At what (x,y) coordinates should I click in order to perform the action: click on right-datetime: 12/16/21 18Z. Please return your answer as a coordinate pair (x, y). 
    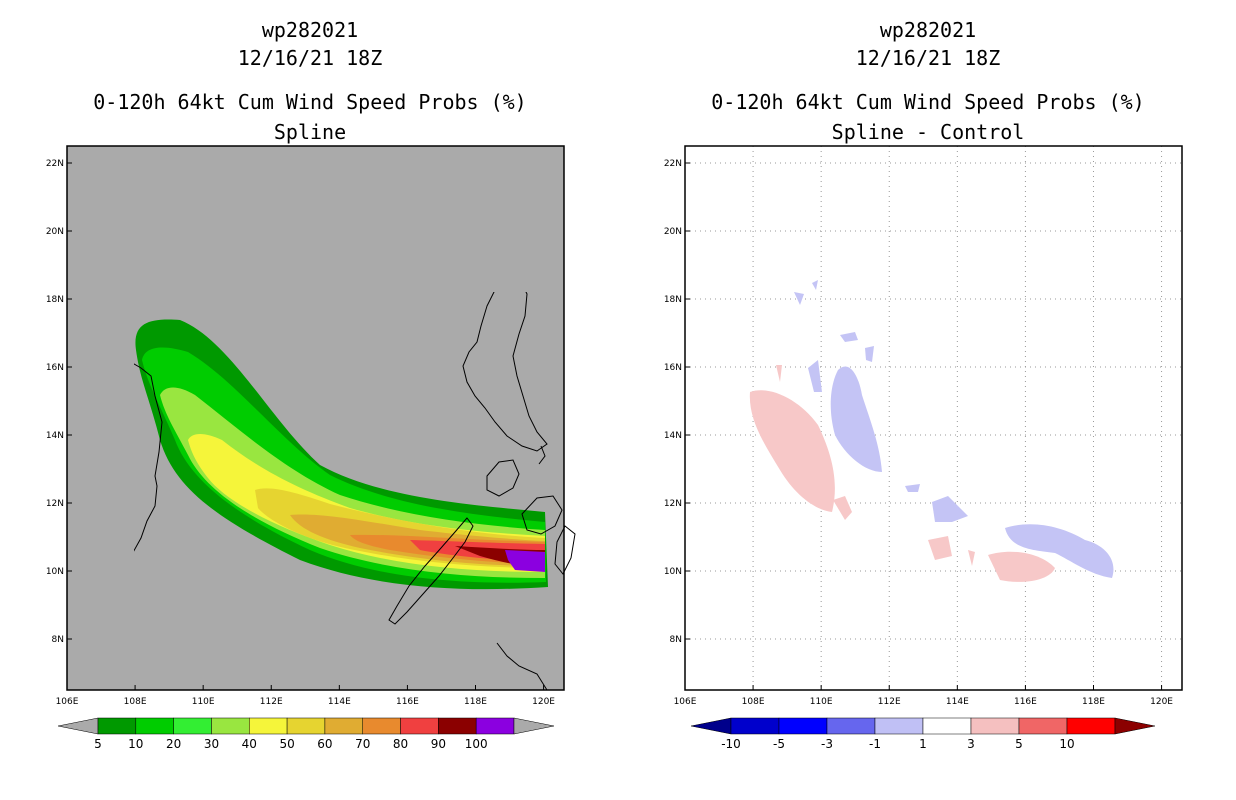
    Looking at the image, I should click on (928, 58).